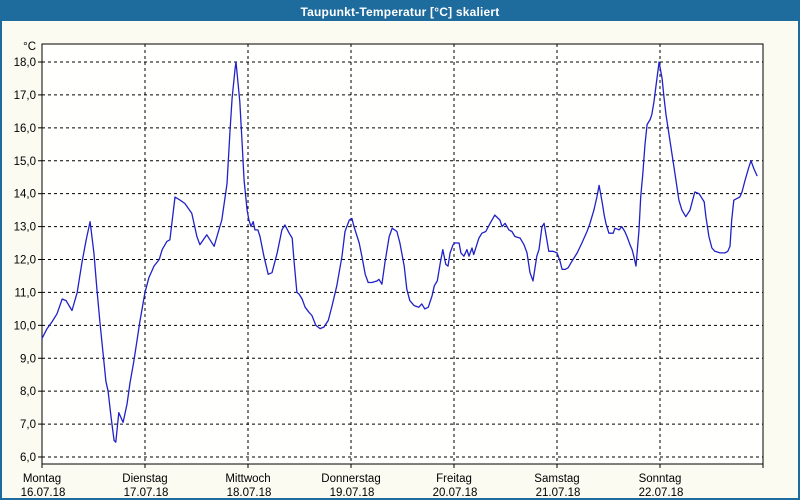 The image size is (800, 500). Describe the element at coordinates (25, 195) in the screenshot. I see `y-axis-tick-label: 14,0` at that location.